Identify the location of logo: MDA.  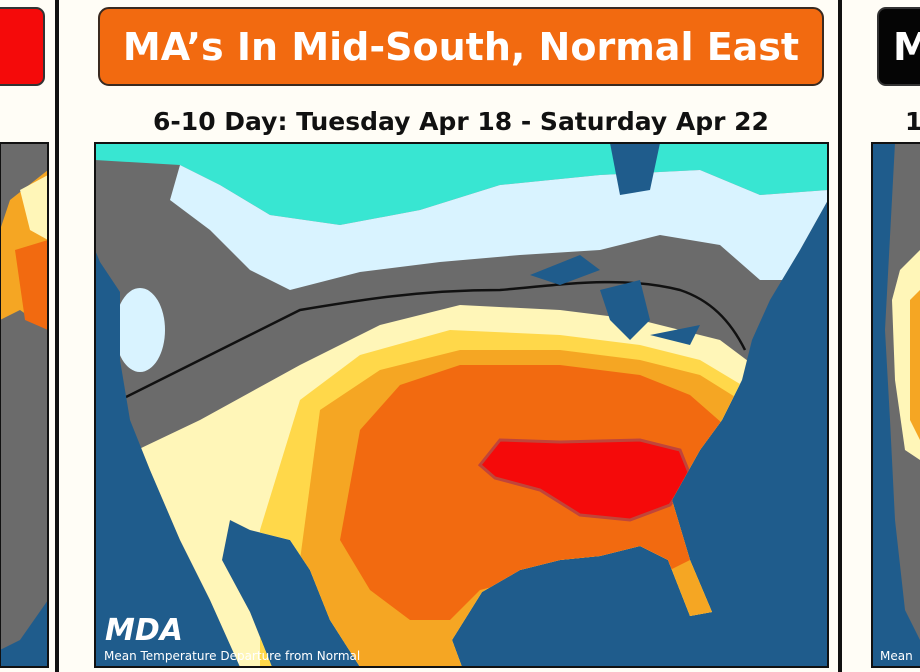
(144, 630).